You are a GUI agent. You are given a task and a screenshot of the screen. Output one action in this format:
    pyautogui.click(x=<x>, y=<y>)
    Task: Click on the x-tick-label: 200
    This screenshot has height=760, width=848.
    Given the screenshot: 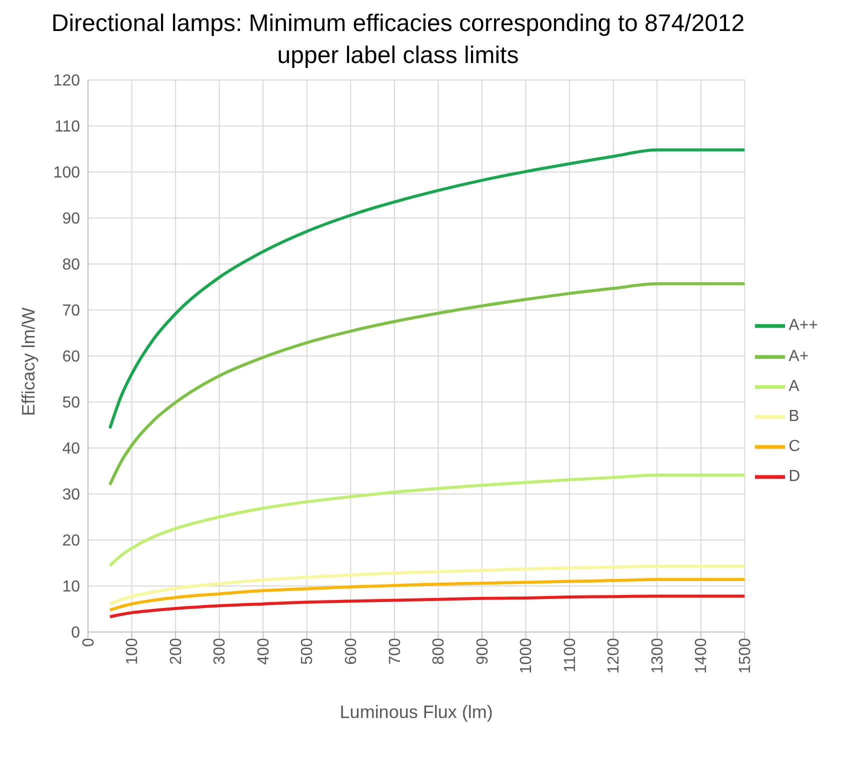 What is the action you would take?
    pyautogui.click(x=176, y=651)
    